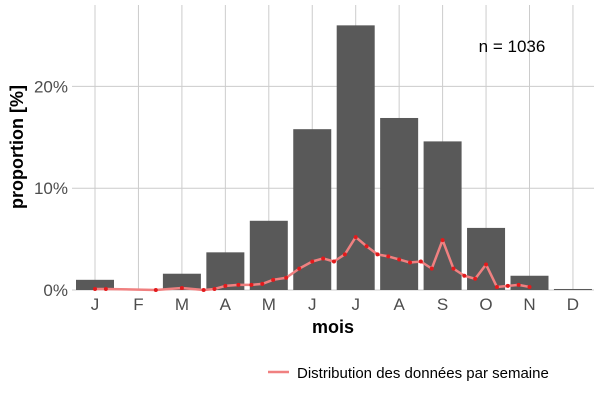 This screenshot has height=400, width=600. What do you see at coordinates (423, 373) in the screenshot?
I see `legend-label: Distribution des données par semaine` at bounding box center [423, 373].